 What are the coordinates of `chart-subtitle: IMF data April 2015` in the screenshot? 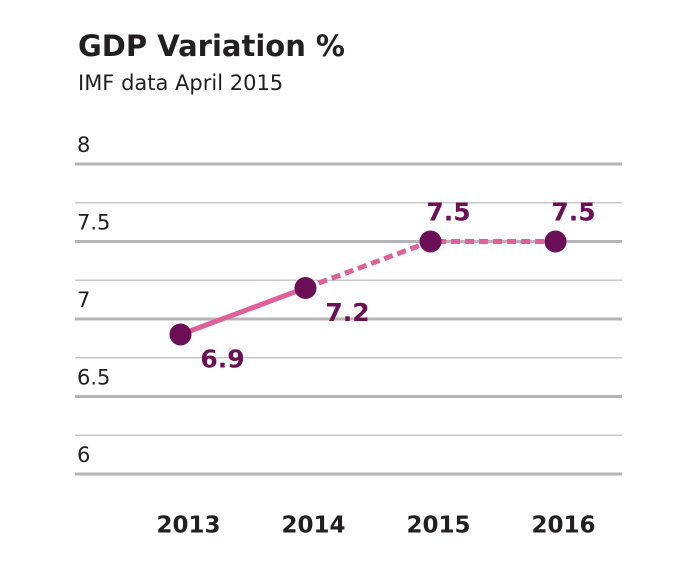 It's located at (180, 83).